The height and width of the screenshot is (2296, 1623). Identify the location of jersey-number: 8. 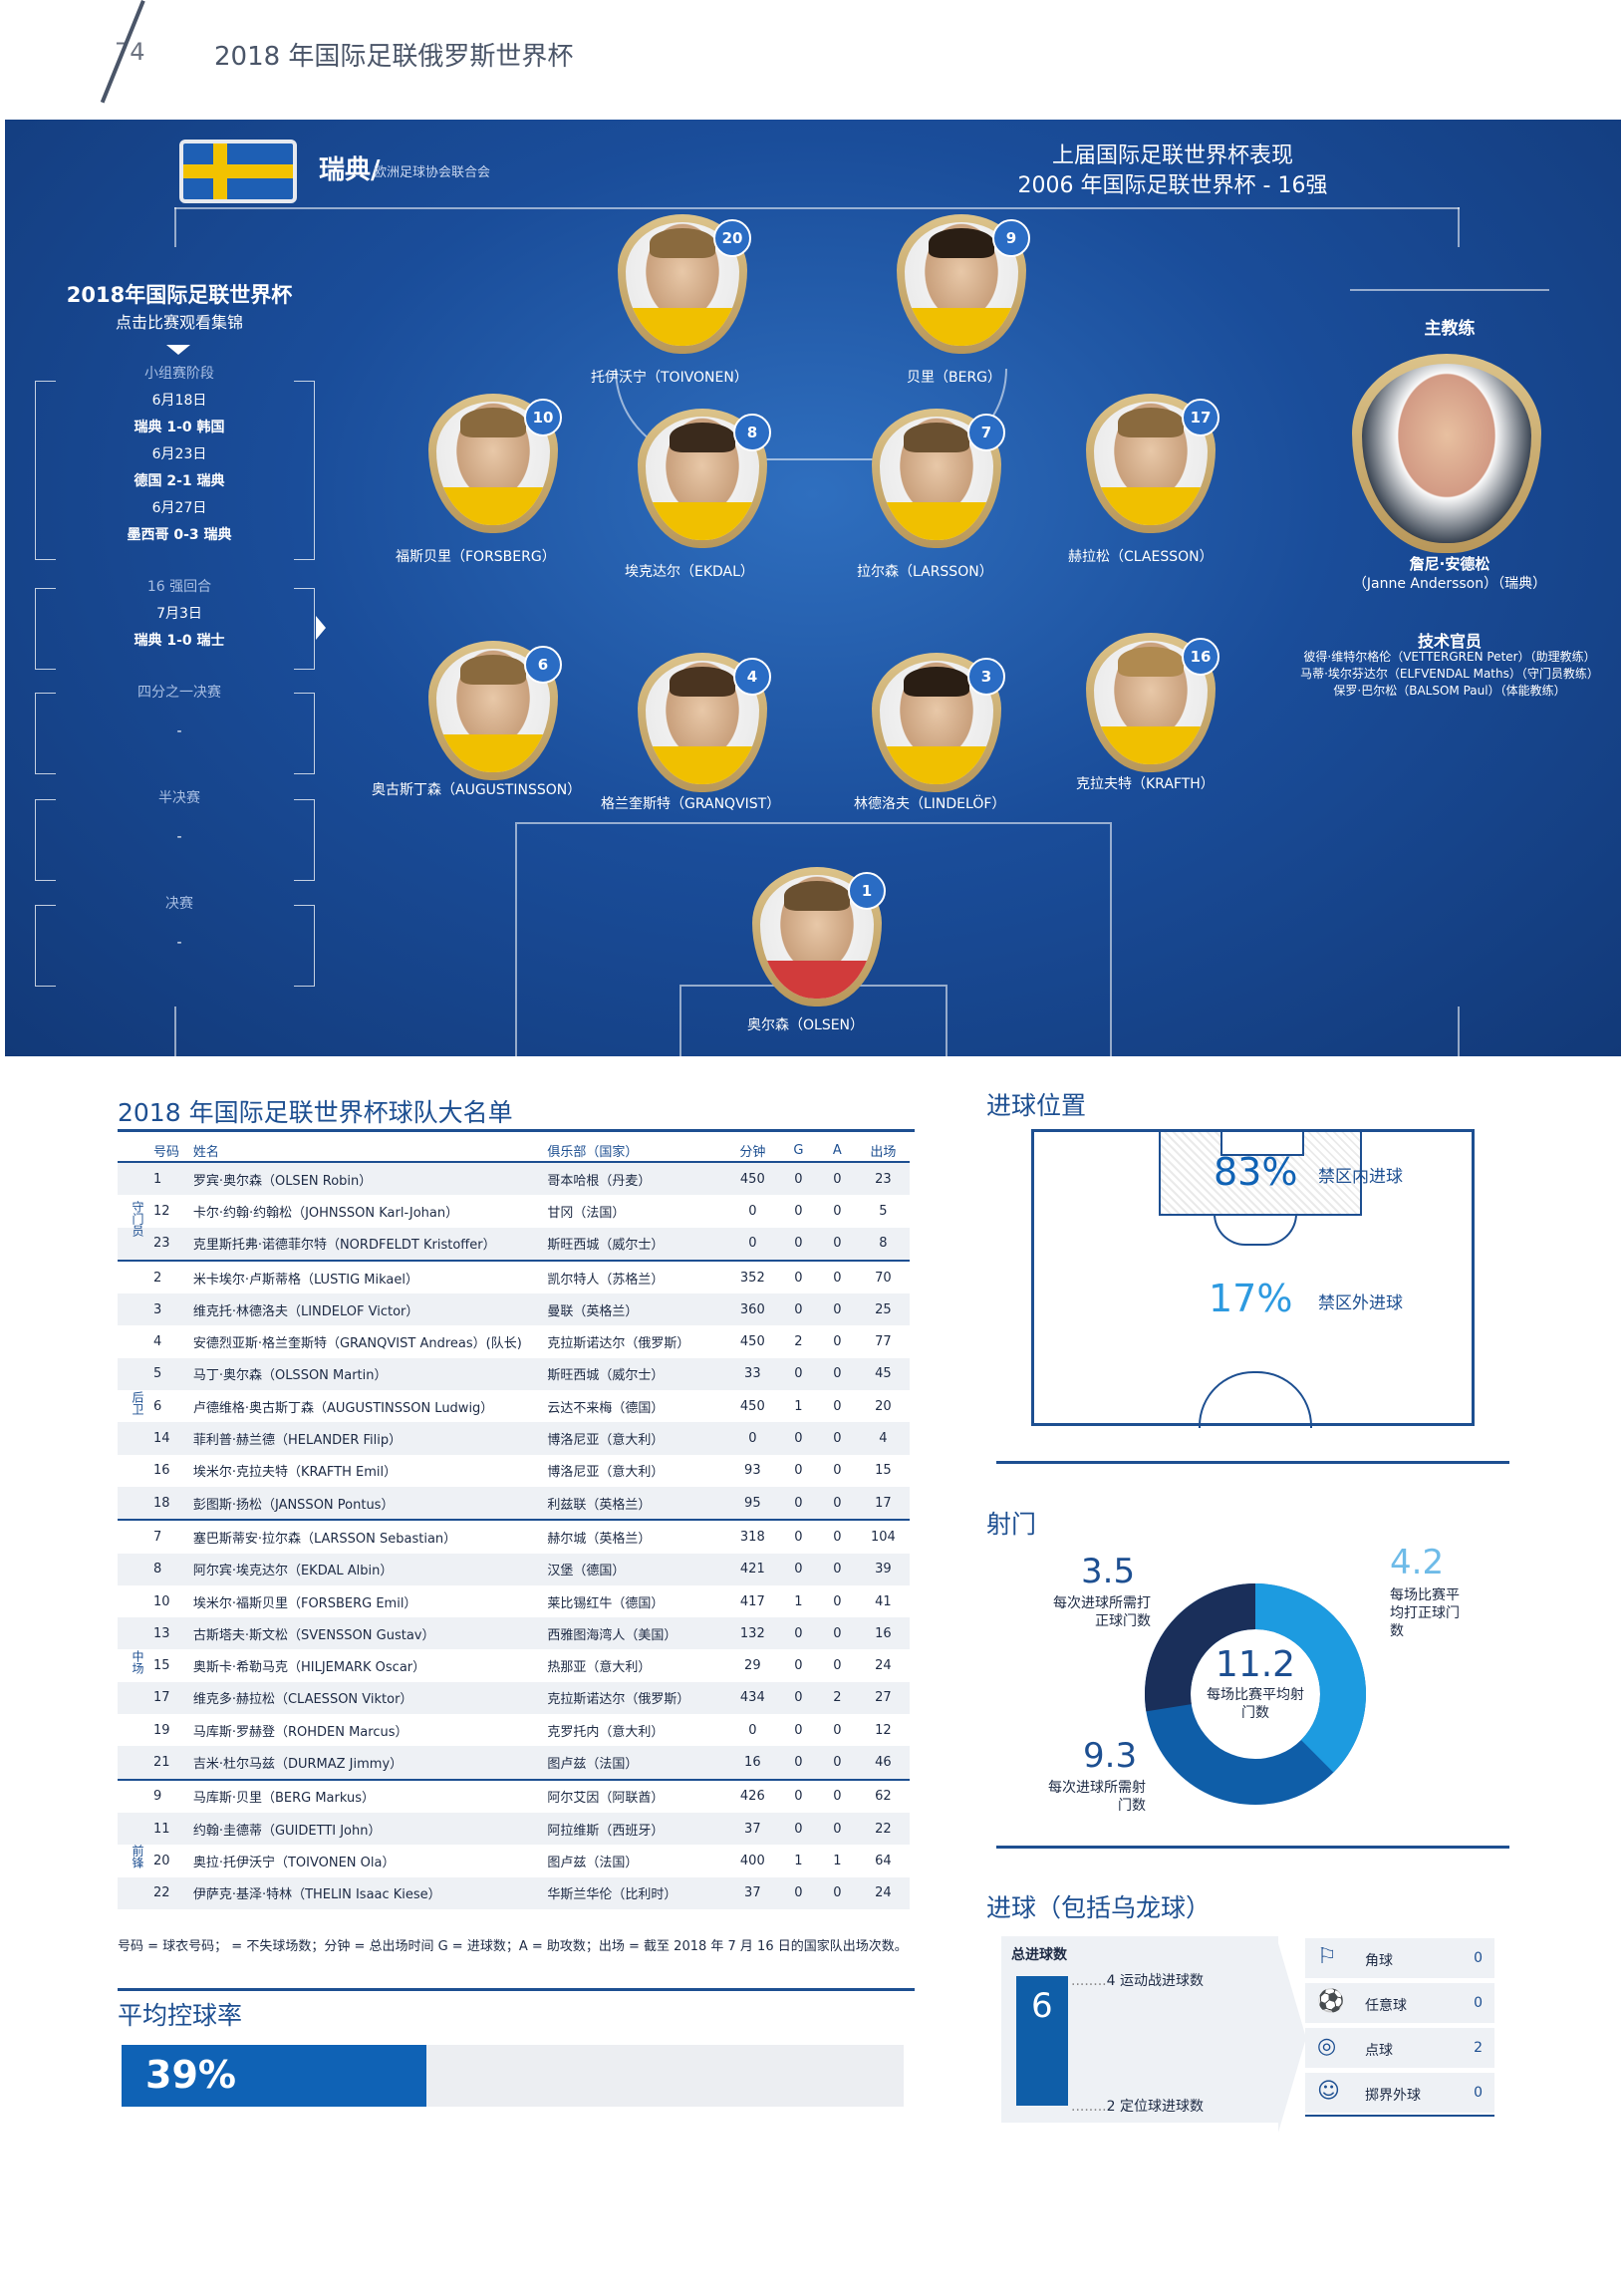
(752, 432).